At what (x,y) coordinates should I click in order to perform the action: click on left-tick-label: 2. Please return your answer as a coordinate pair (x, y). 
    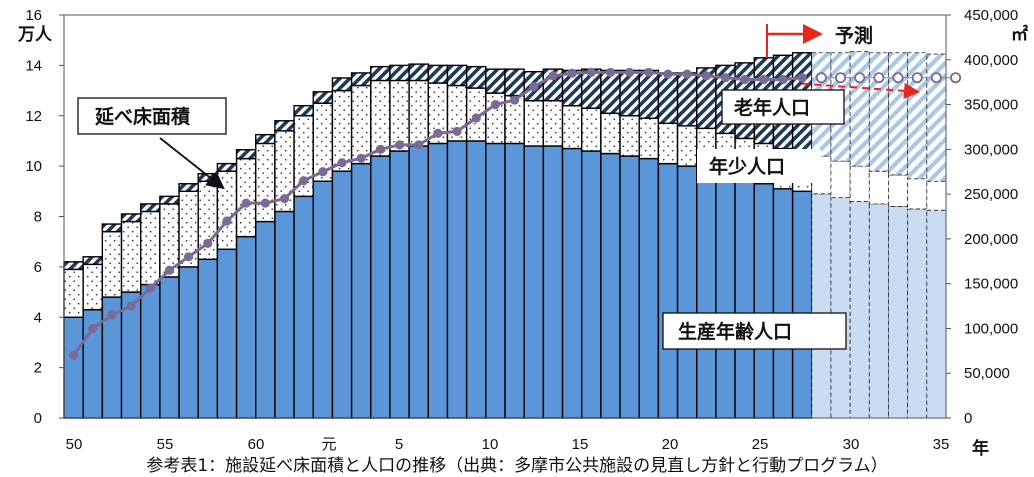
    Looking at the image, I should click on (38, 368).